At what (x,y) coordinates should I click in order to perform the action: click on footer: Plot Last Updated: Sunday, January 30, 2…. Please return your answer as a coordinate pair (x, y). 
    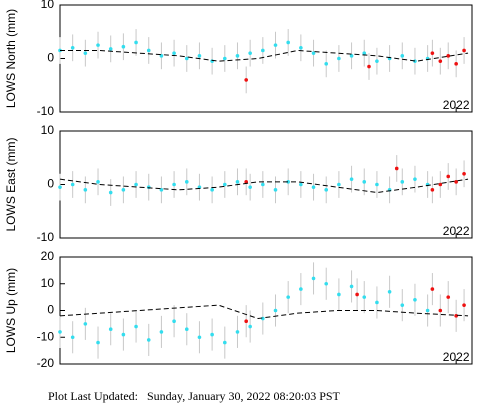
    Looking at the image, I should click on (194, 396).